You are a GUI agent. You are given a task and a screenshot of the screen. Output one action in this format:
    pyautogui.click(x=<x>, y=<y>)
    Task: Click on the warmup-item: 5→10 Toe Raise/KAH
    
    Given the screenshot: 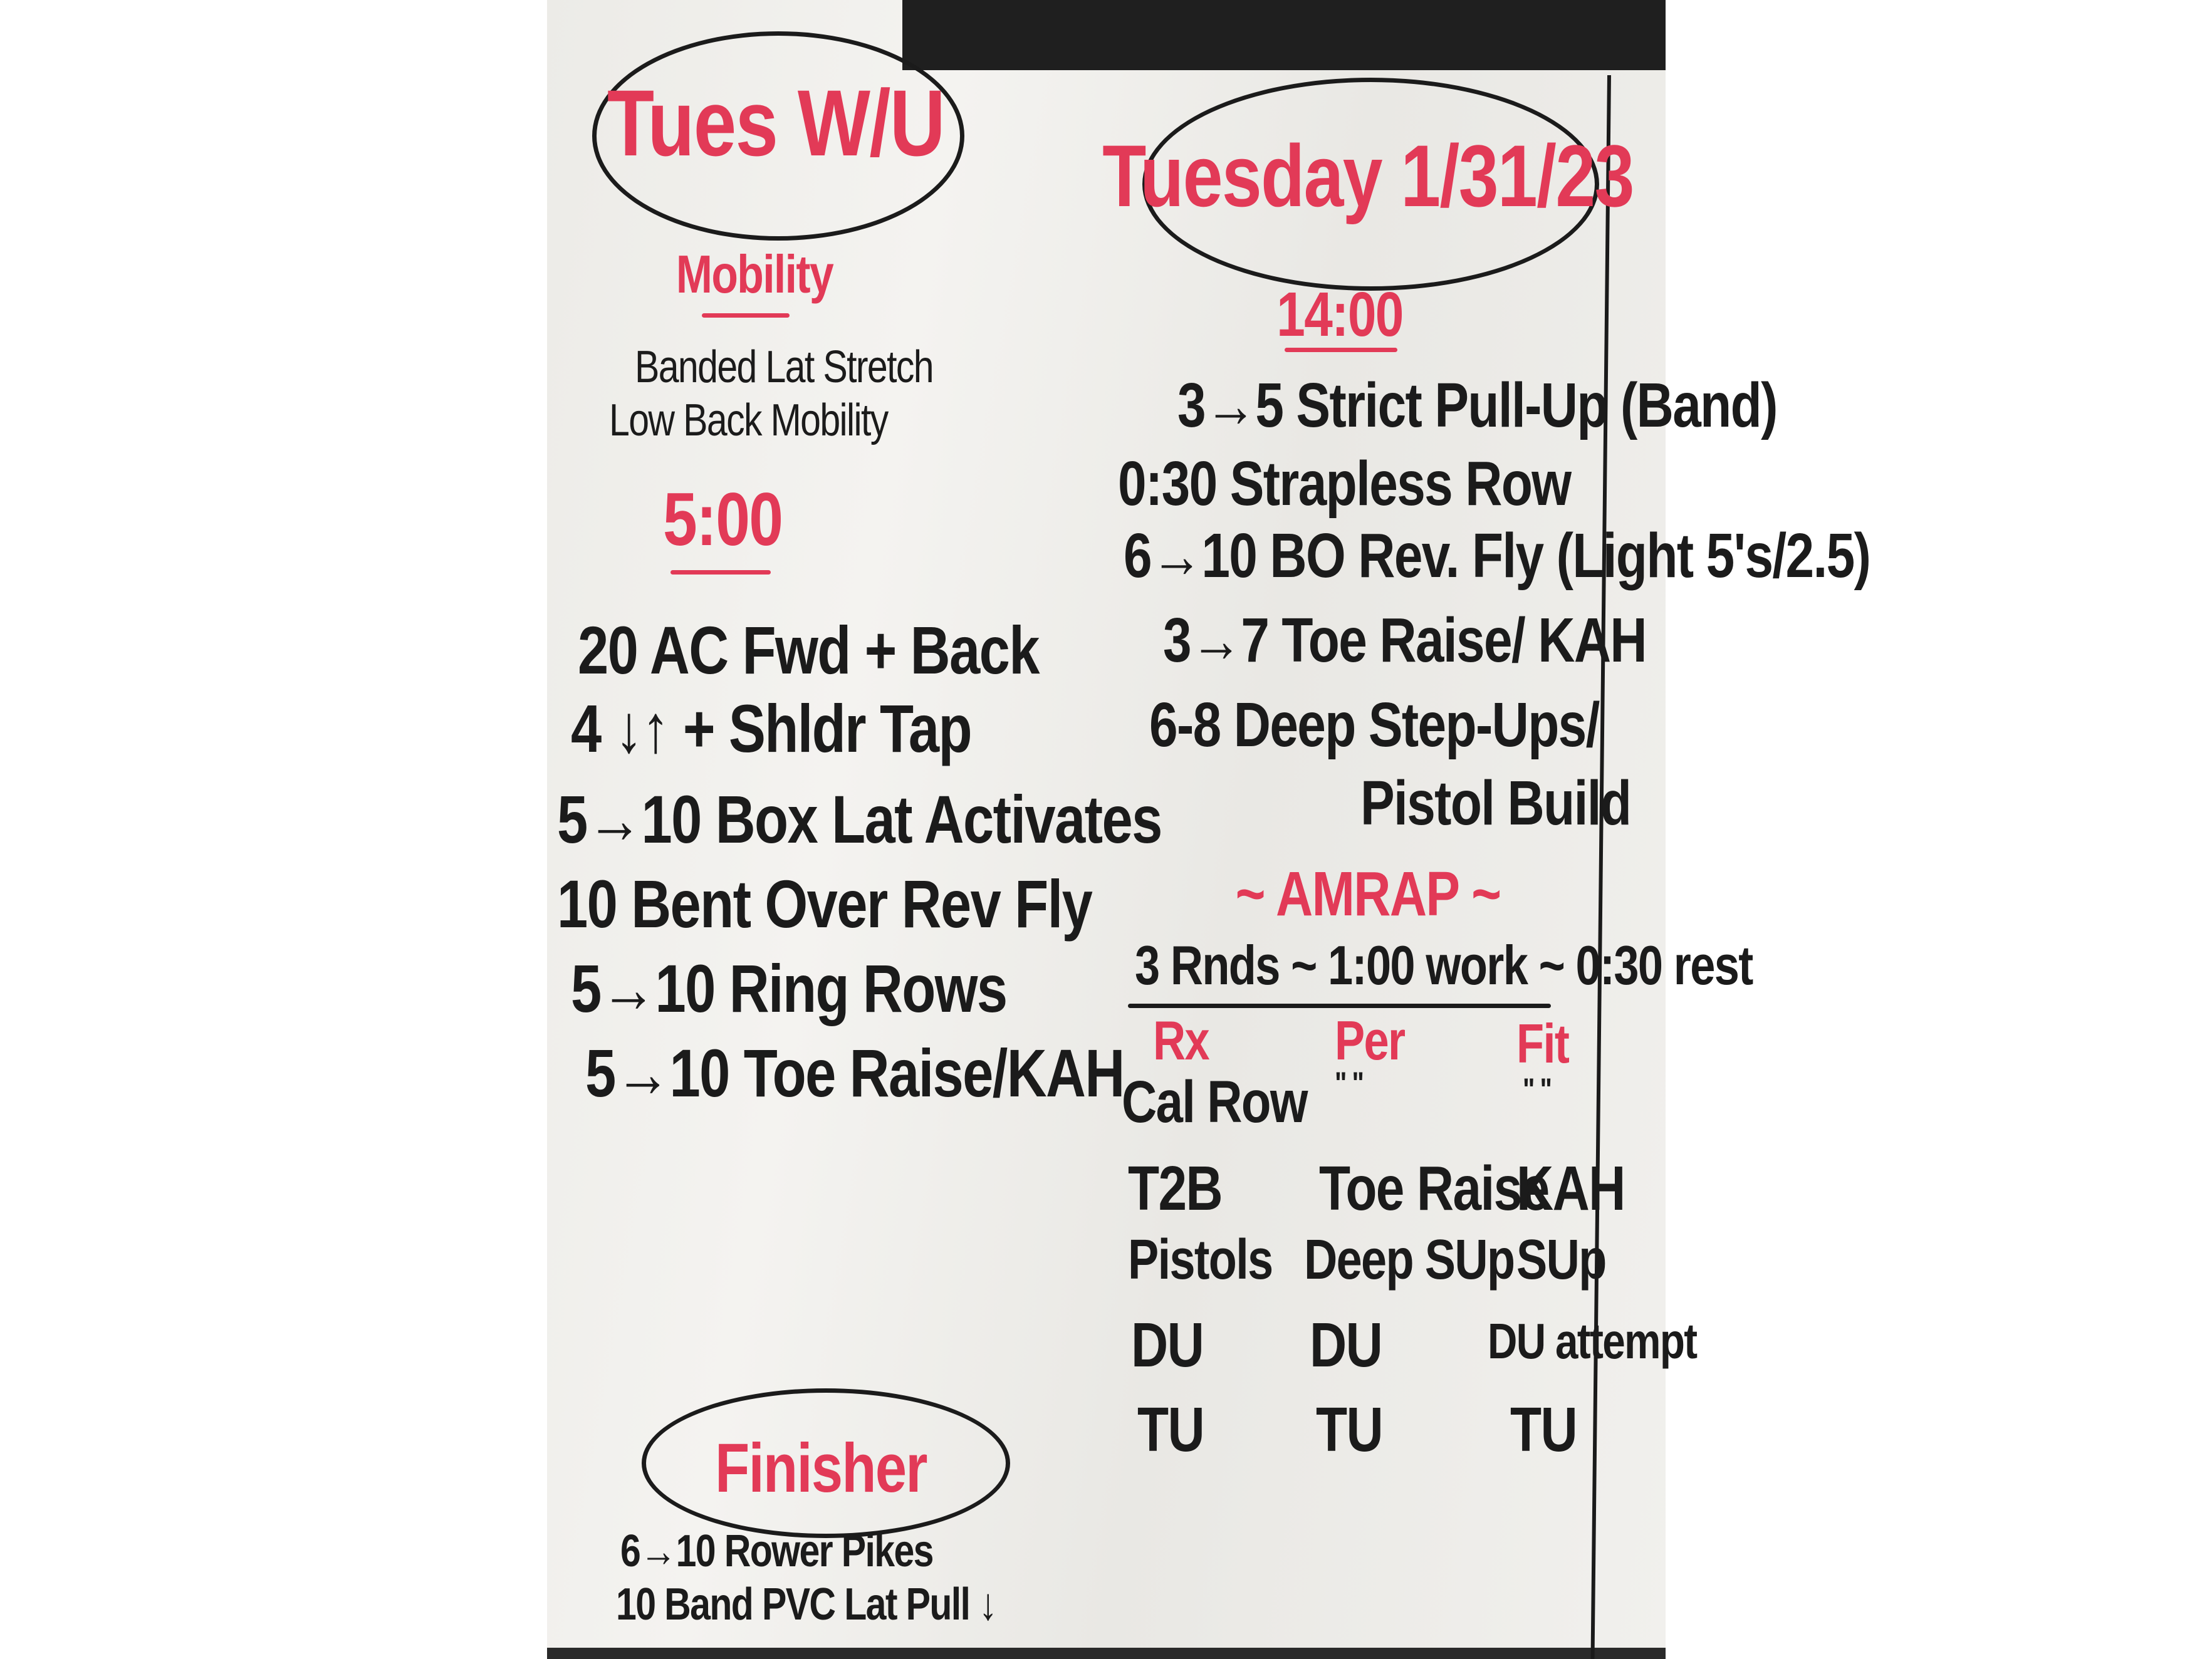 What is the action you would take?
    pyautogui.click(x=855, y=1073)
    